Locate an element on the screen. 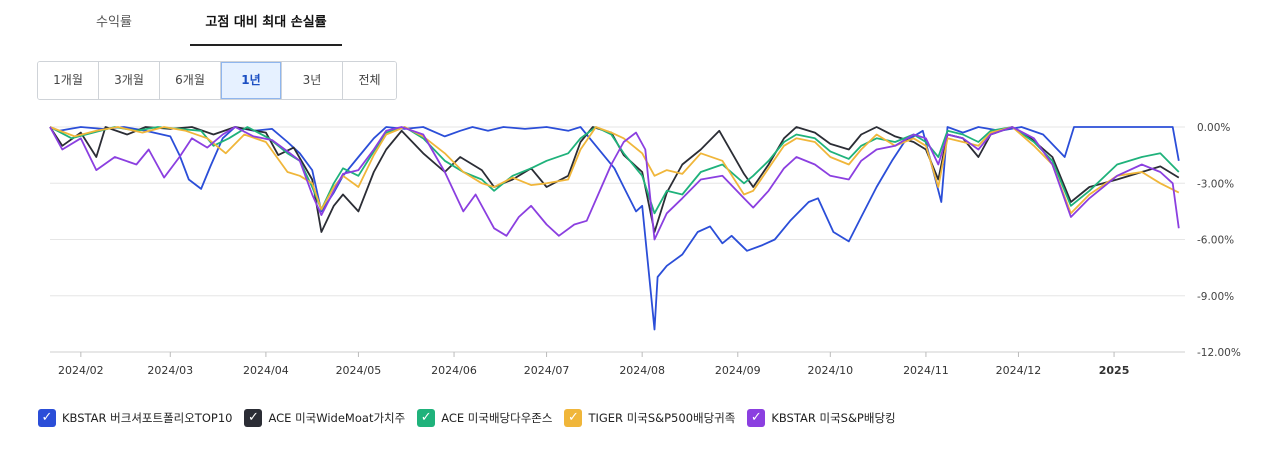 The image size is (1280, 452). legend-item-5: ✓ KBSTAR 미국S&P배당킹 is located at coordinates (821, 418).